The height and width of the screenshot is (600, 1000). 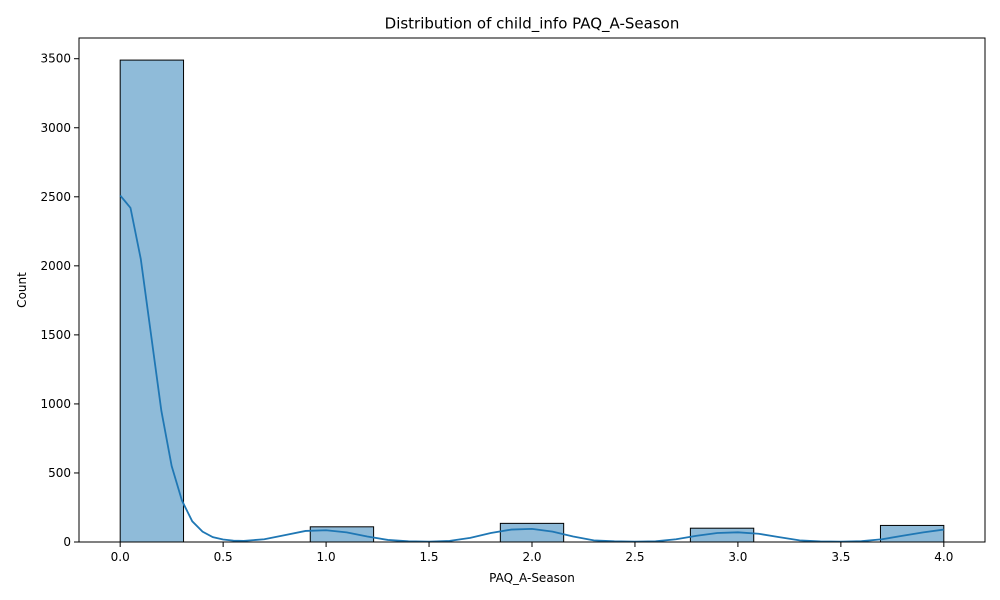 What do you see at coordinates (840, 557) in the screenshot?
I see `x-tick-label: 3.5` at bounding box center [840, 557].